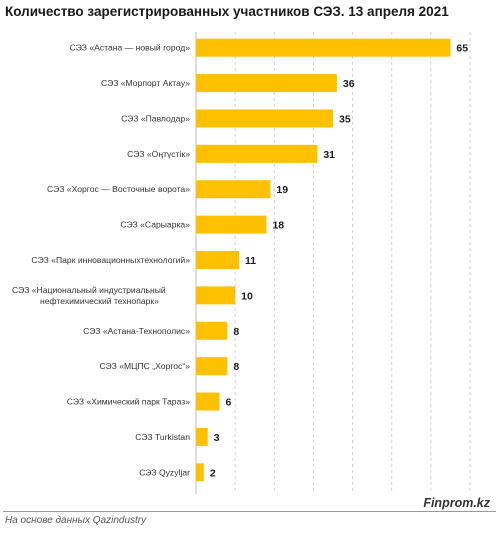 This screenshot has height=535, width=499. Describe the element at coordinates (110, 260) in the screenshot. I see `category-label: СЭЗ «Парк инновационныхтехнологий»` at that location.